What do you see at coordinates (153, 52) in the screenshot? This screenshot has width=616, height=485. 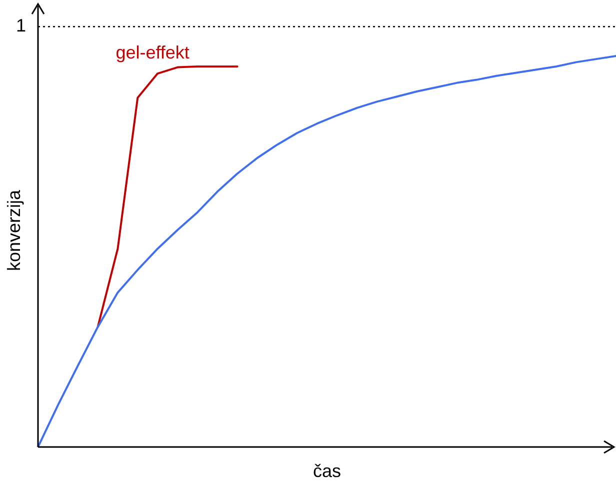 I see `series-label: gel-effekt` at bounding box center [153, 52].